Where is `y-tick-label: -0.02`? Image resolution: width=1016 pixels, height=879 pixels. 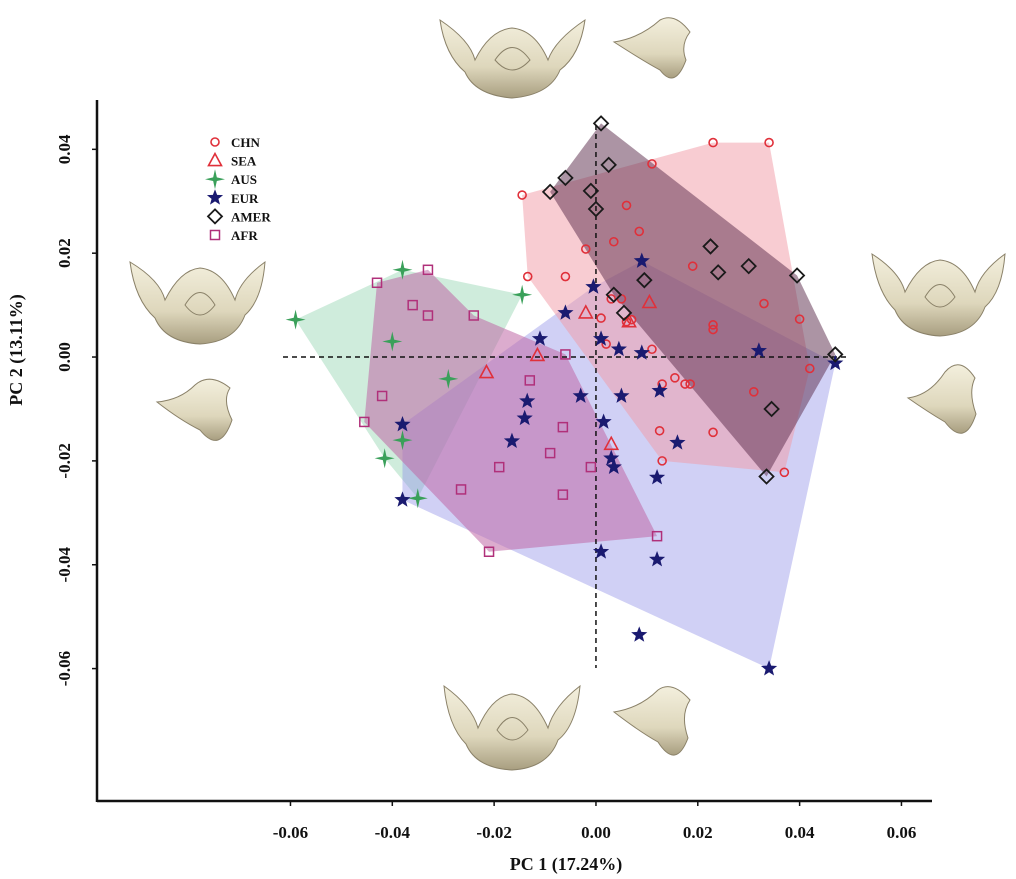 y-tick-label: -0.02 is located at coordinates (64, 460).